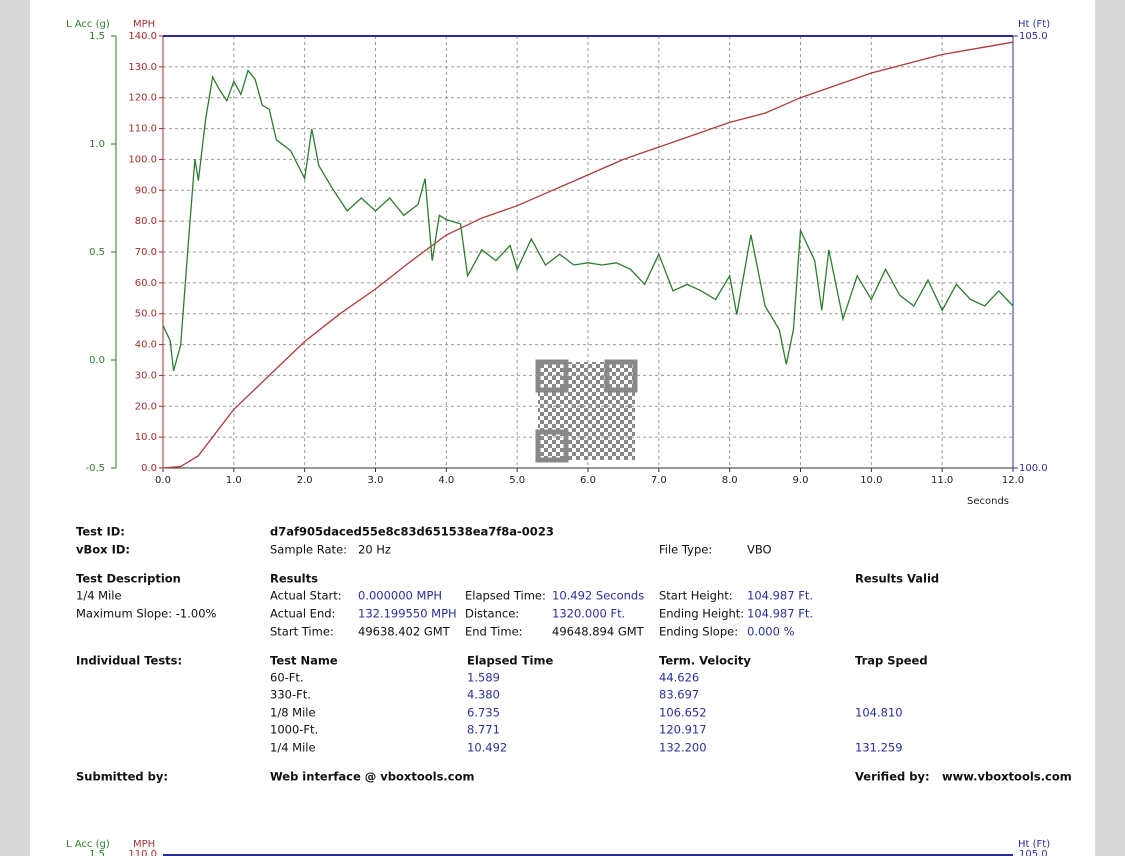  I want to click on cell: 60-Ft., so click(287, 678).